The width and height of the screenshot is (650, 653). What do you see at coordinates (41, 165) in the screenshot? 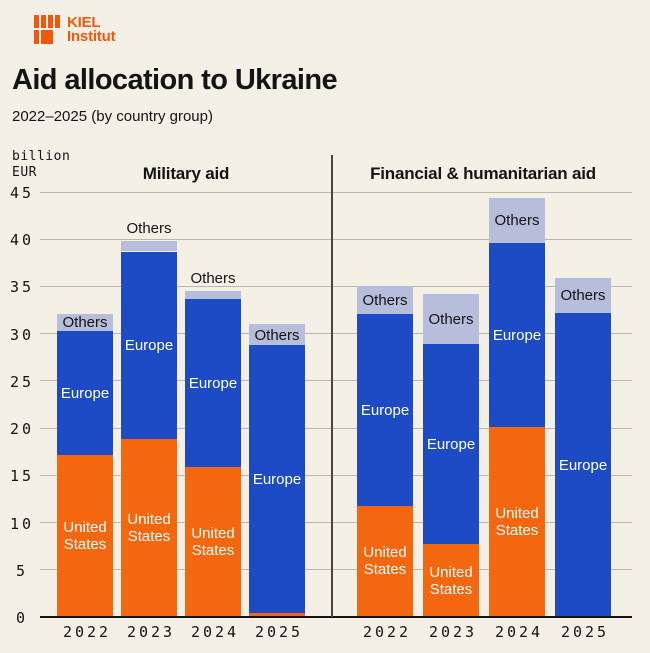
I see `y-axis-unit-label: billion EUR` at bounding box center [41, 165].